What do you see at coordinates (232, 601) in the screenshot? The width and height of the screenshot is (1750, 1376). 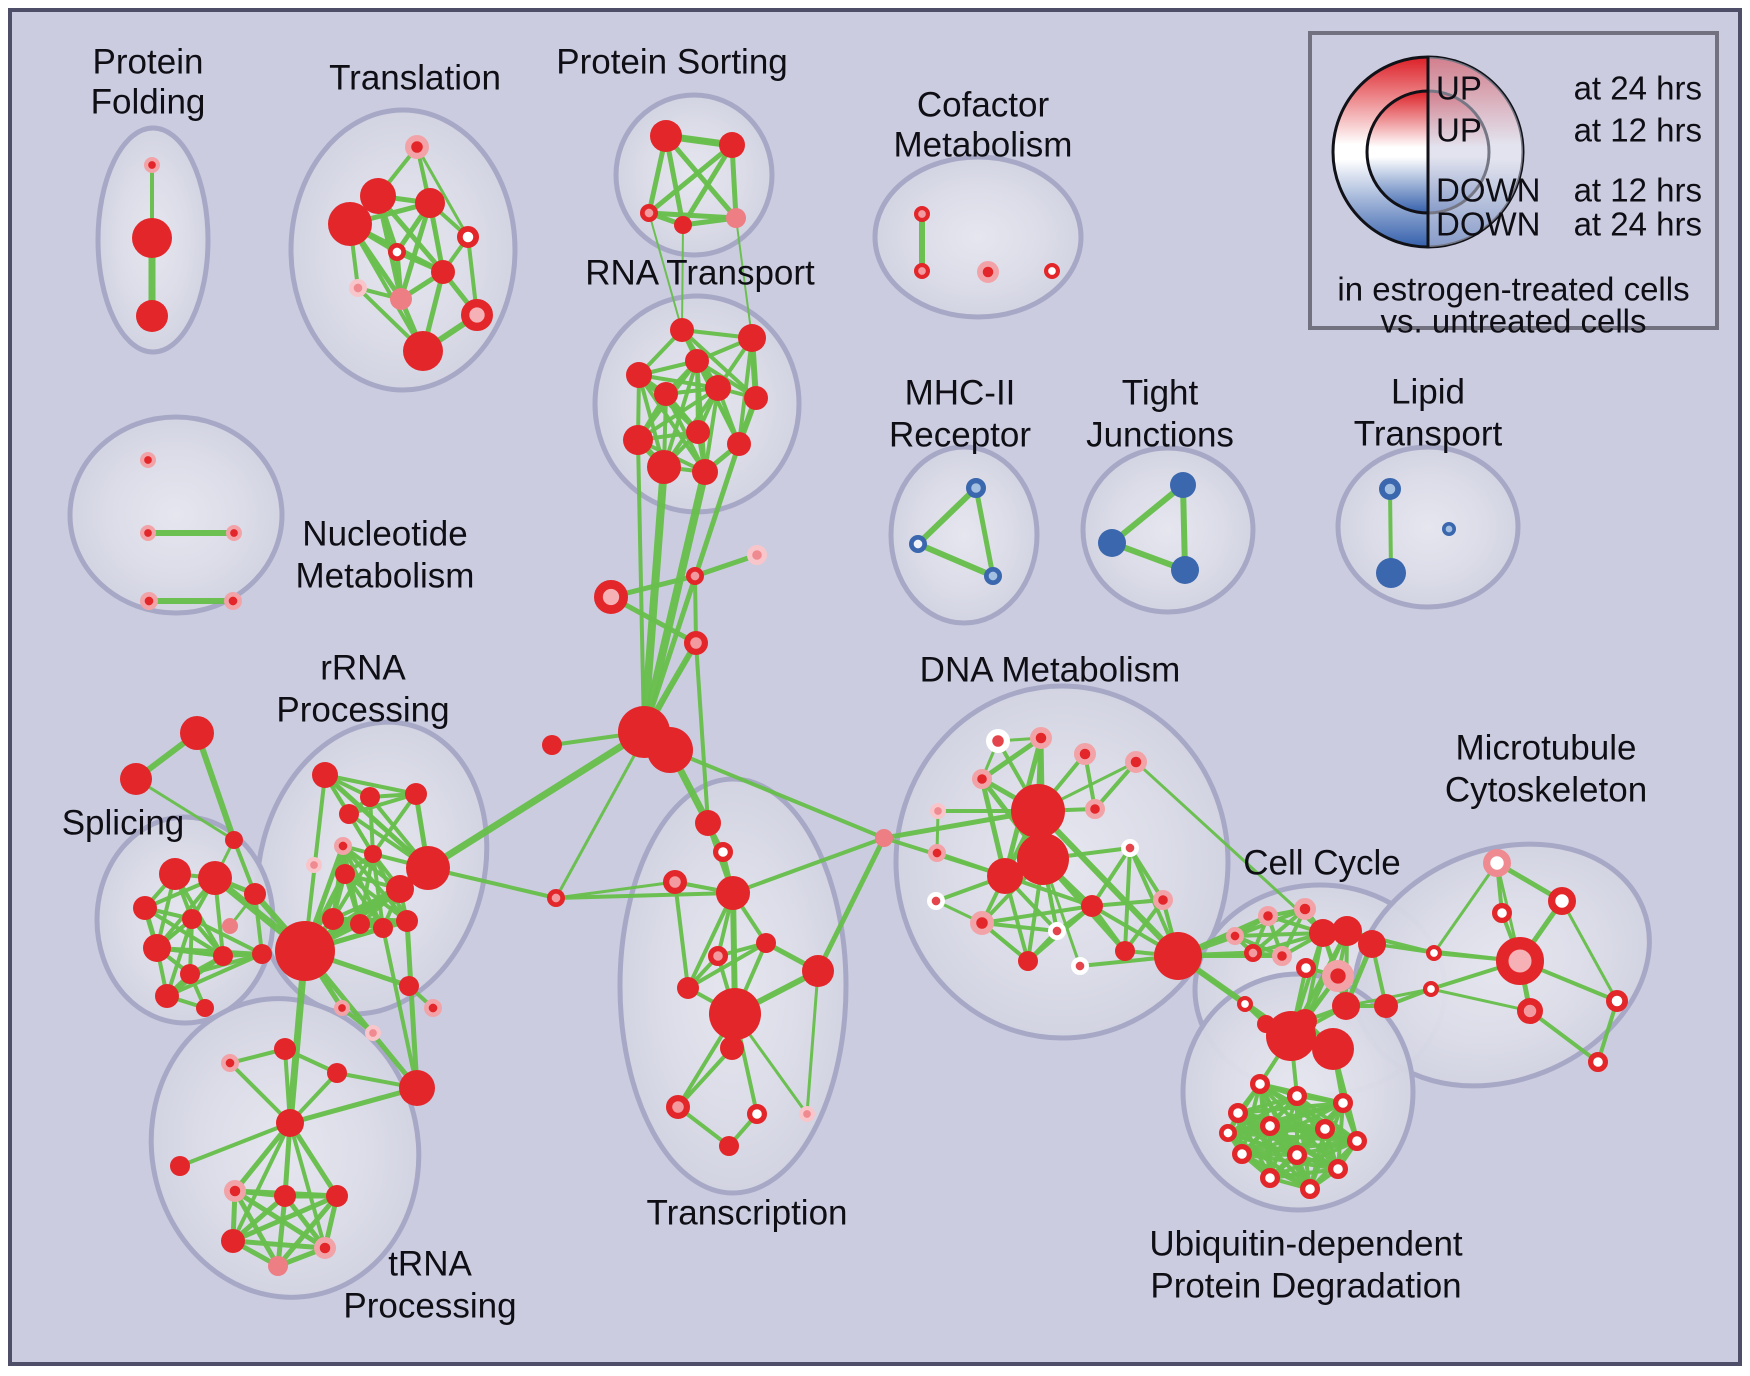 I see `network-node-nm4` at bounding box center [232, 601].